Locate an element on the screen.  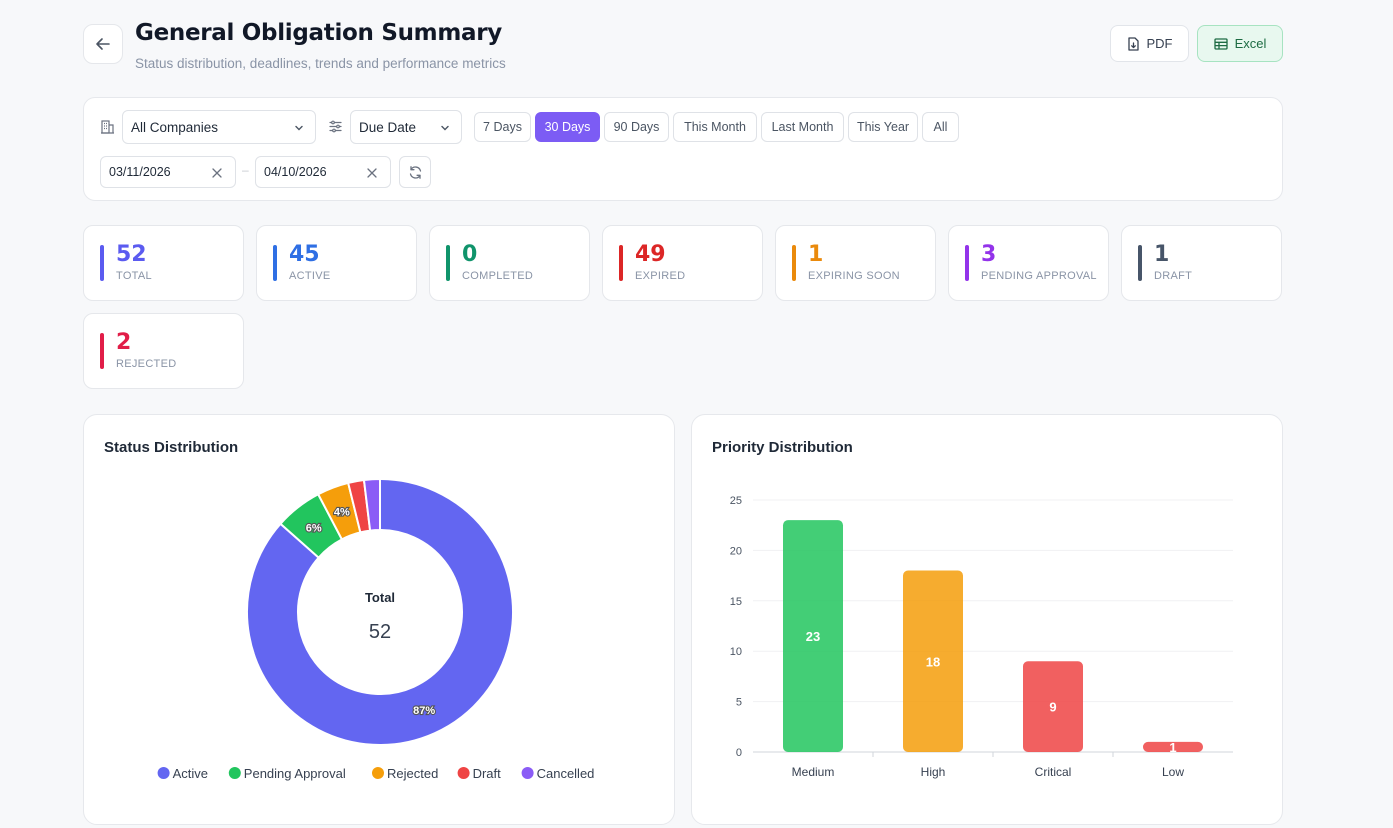
legend-label: Active is located at coordinates (190, 773).